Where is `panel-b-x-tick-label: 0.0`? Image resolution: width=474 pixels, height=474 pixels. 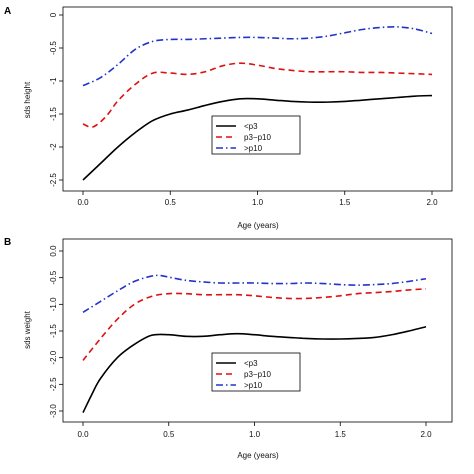 panel-b-x-tick-label: 0.0 is located at coordinates (83, 434).